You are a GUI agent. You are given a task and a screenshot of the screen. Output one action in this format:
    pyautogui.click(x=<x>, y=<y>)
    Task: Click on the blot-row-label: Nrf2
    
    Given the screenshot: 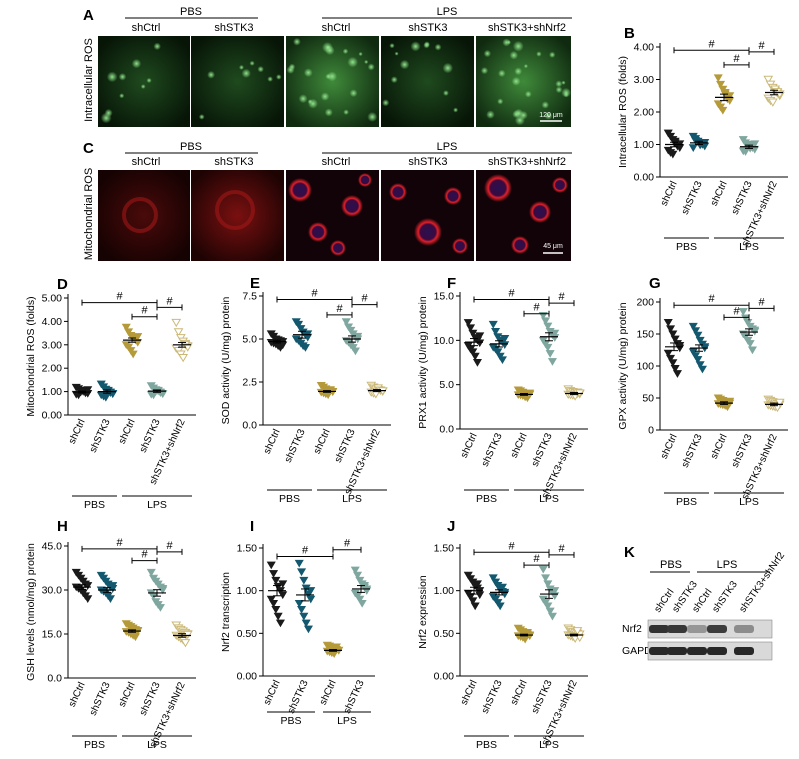 What is the action you would take?
    pyautogui.click(x=632, y=629)
    